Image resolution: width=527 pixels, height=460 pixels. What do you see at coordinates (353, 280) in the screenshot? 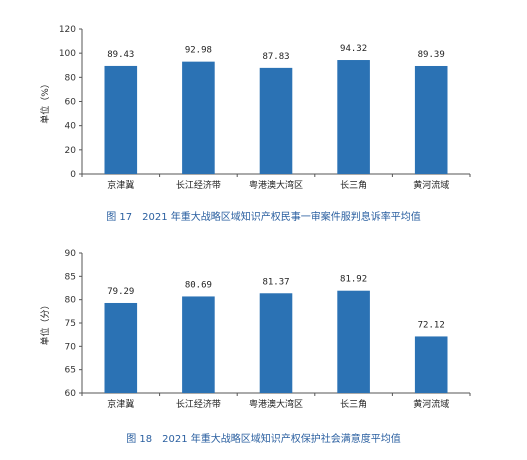
I see `data-label: 81.92` at bounding box center [353, 280].